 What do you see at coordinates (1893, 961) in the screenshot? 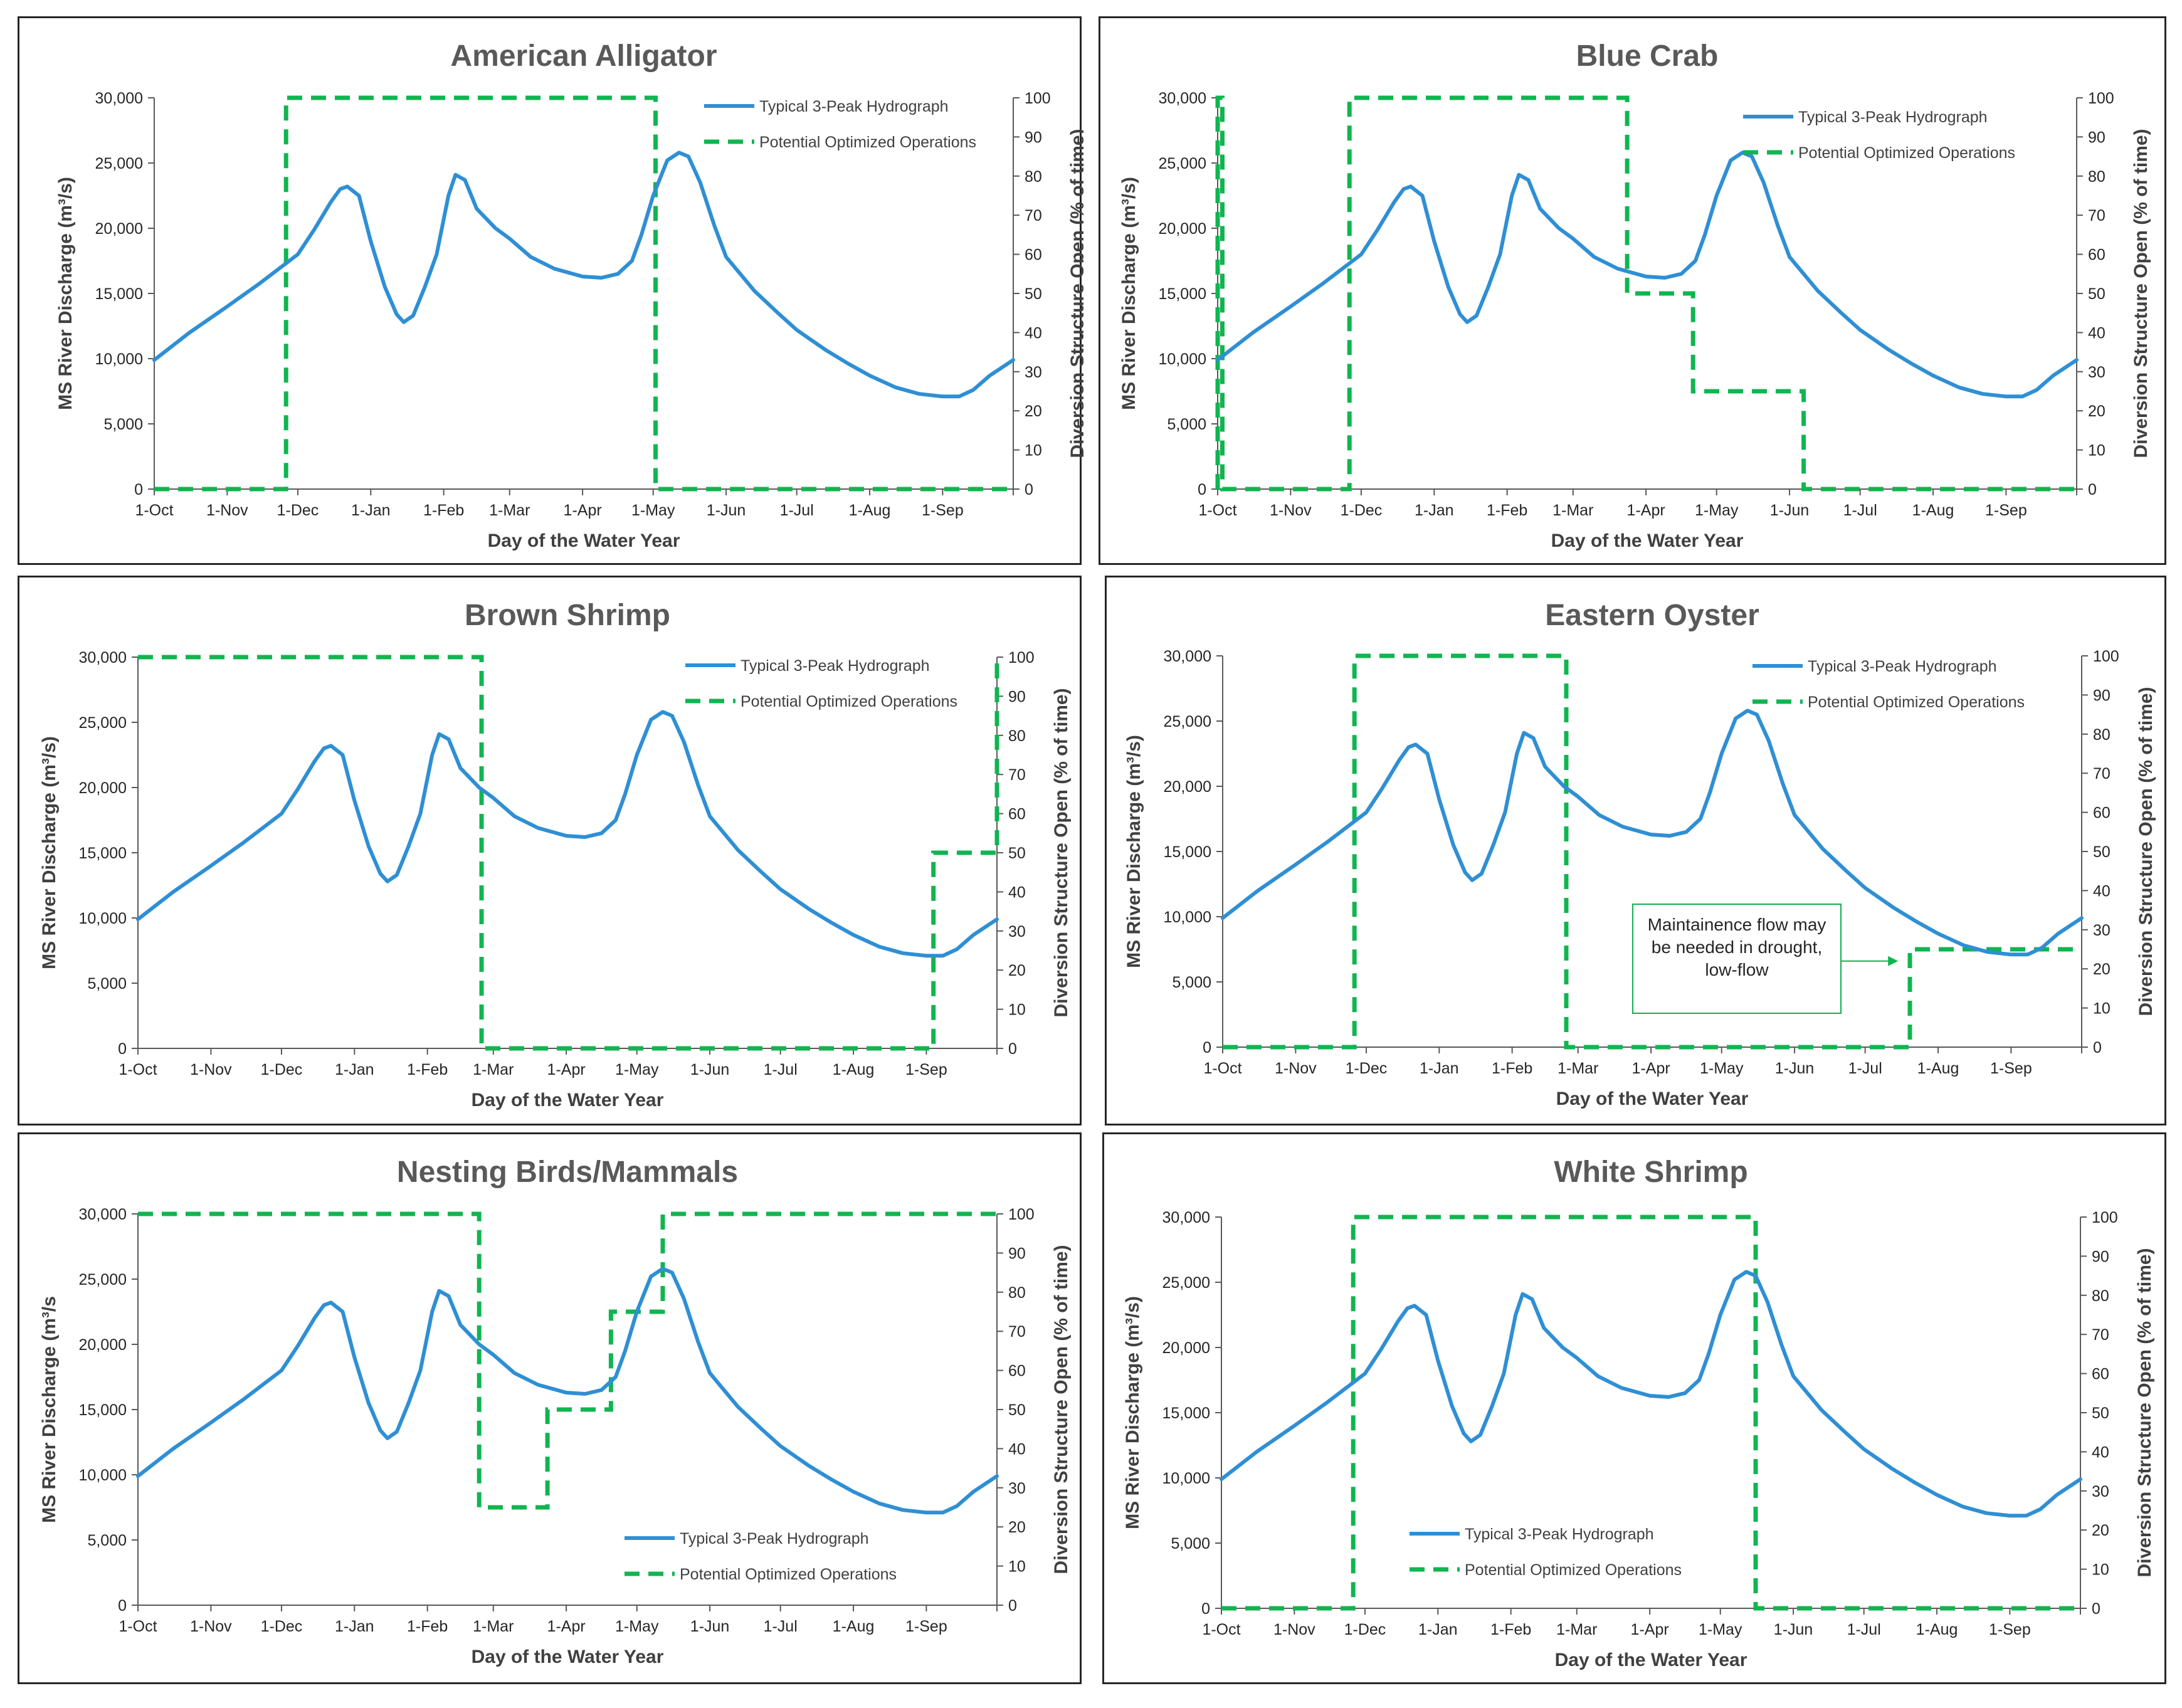
I see `annotation-arrow-head` at bounding box center [1893, 961].